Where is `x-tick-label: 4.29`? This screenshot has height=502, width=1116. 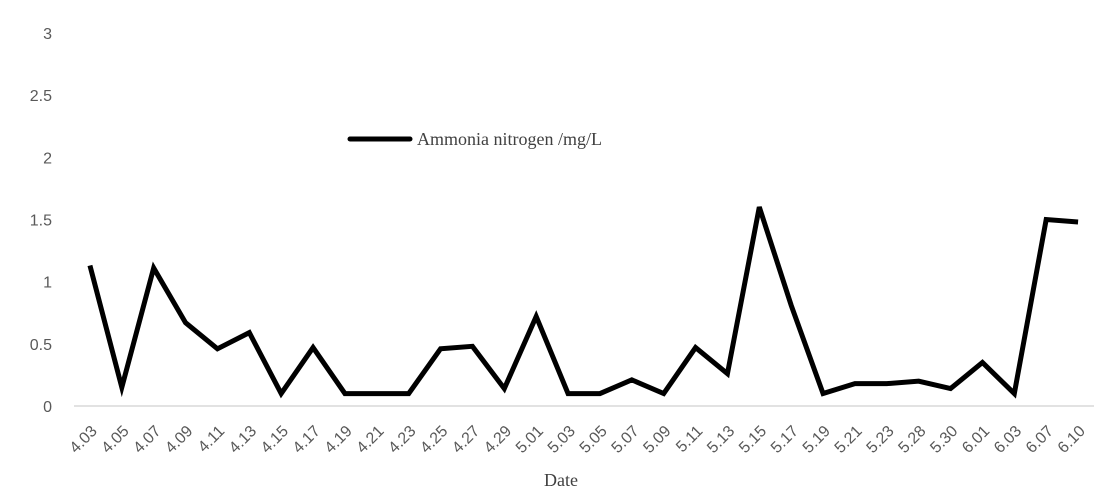 x-tick-label: 4.29 is located at coordinates (498, 440).